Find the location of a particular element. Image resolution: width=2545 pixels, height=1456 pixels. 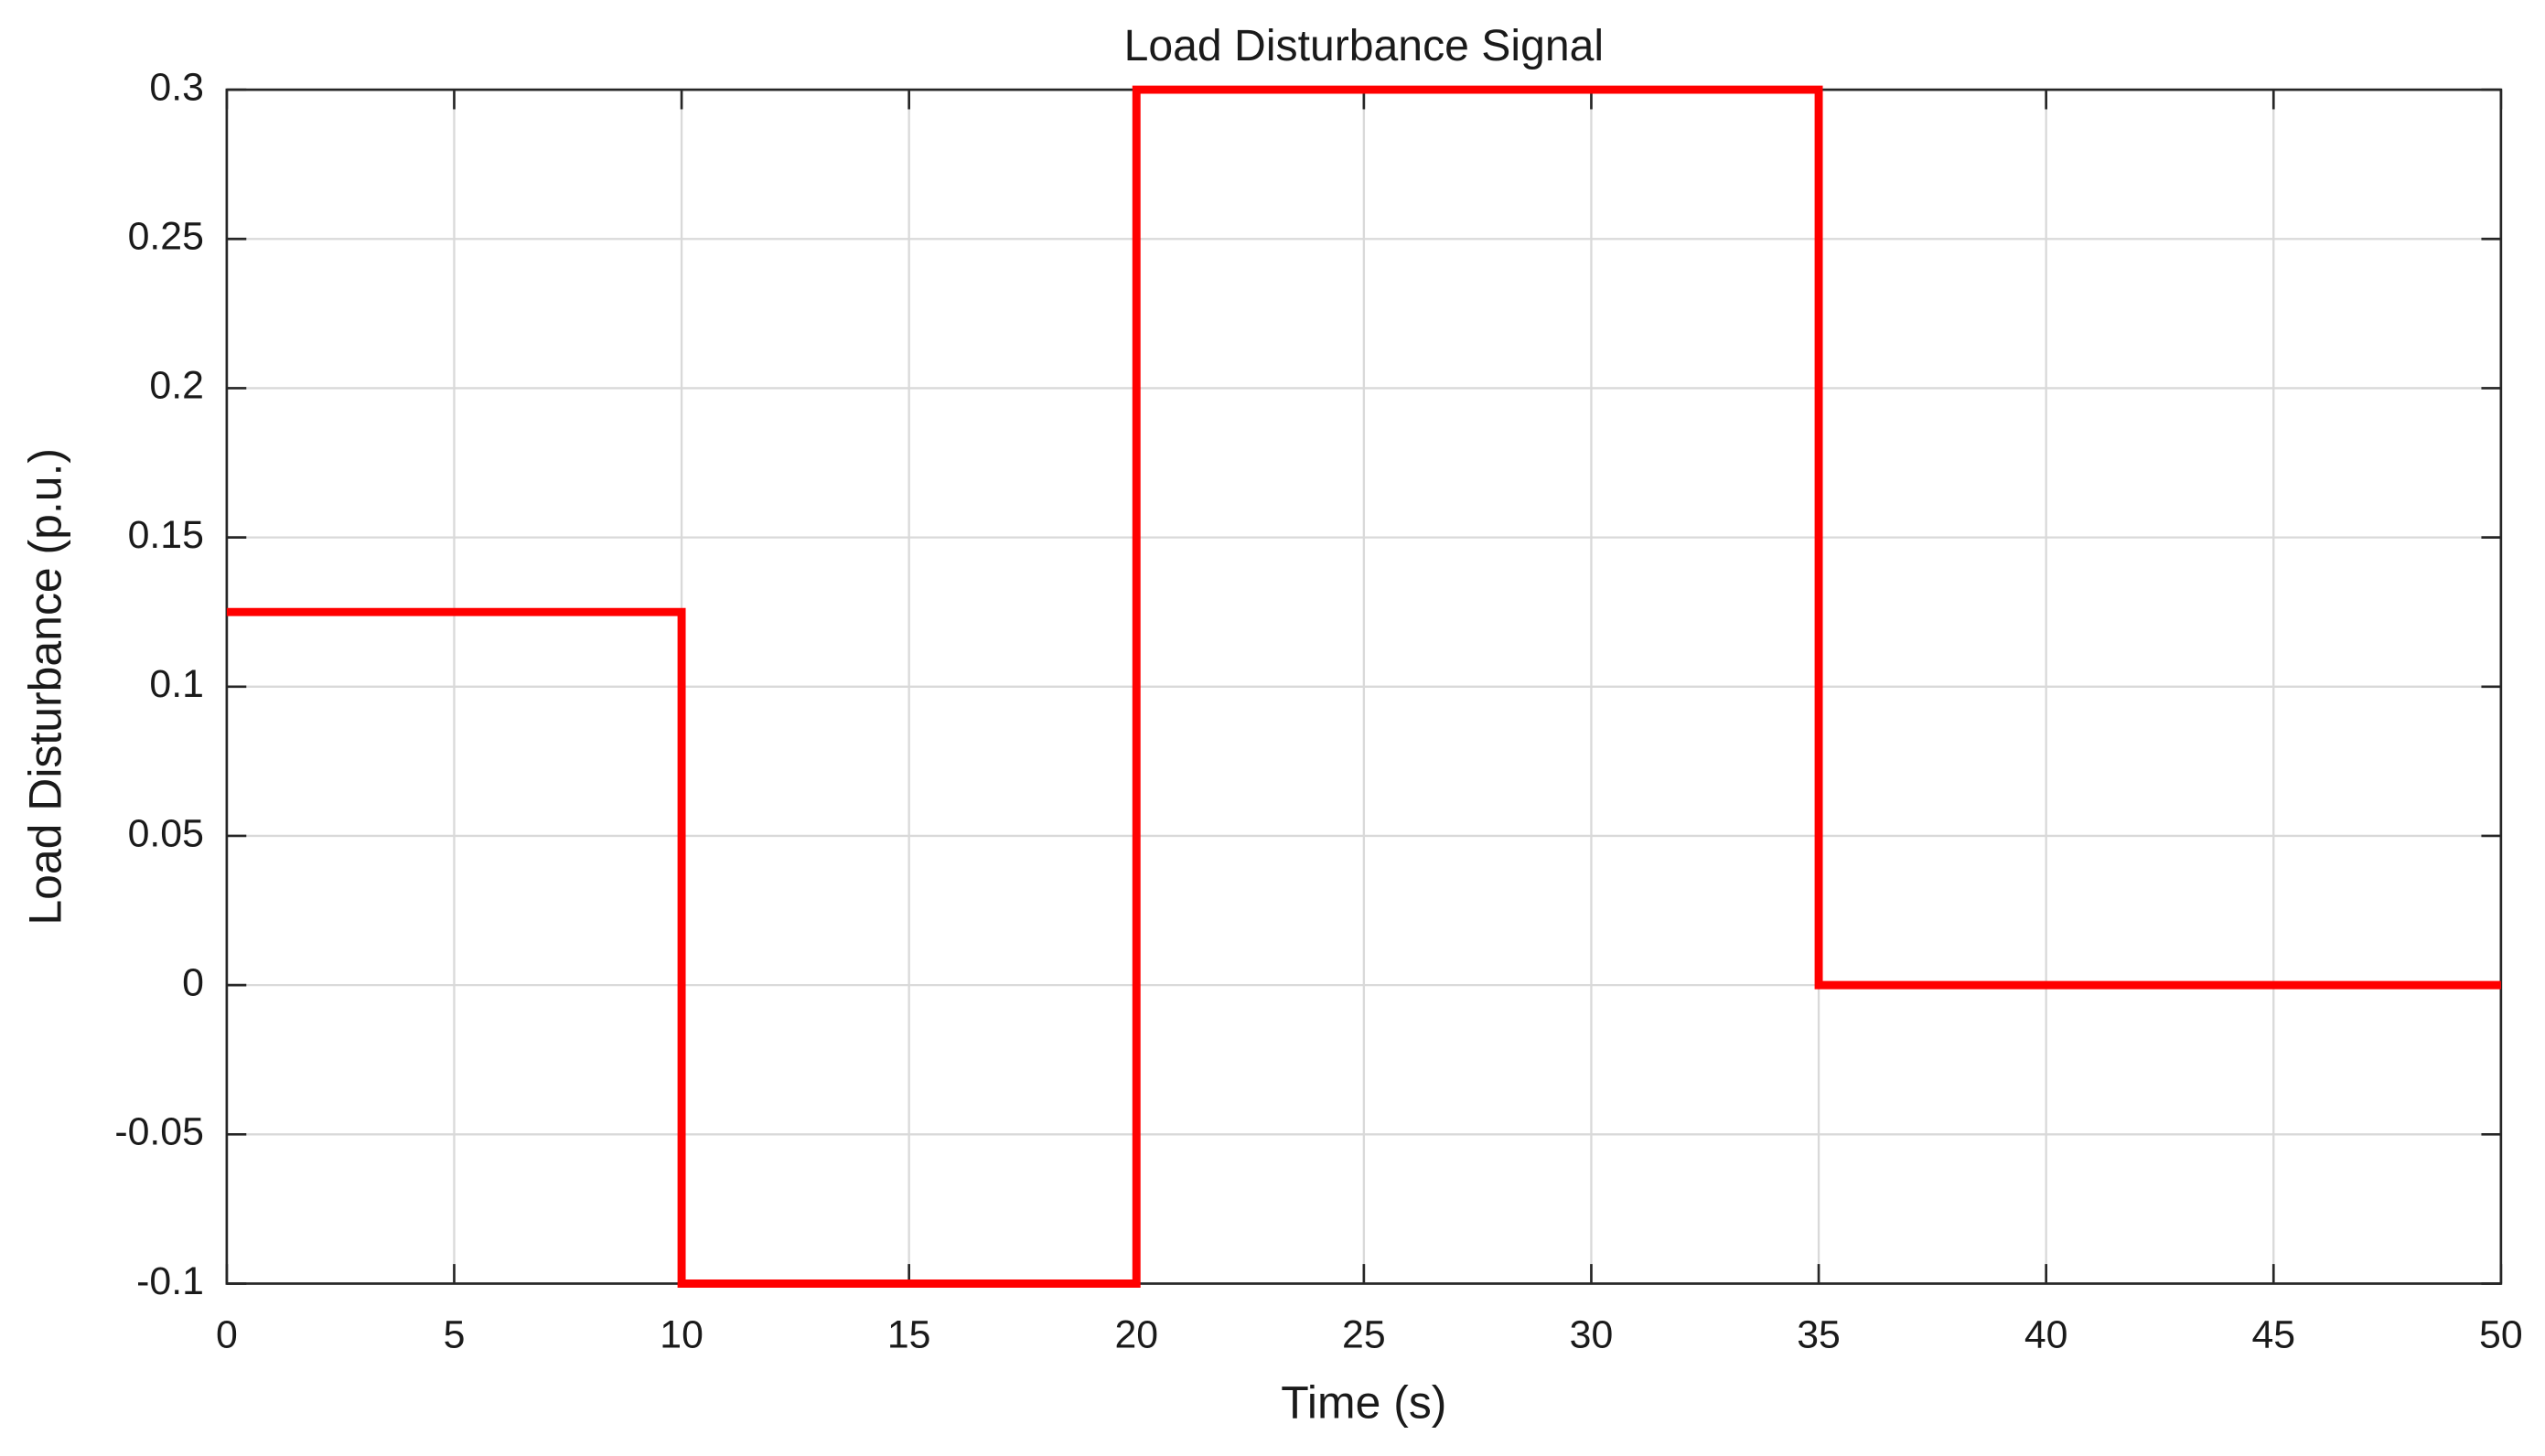

x-tick-label: 50 is located at coordinates (2501, 1335).